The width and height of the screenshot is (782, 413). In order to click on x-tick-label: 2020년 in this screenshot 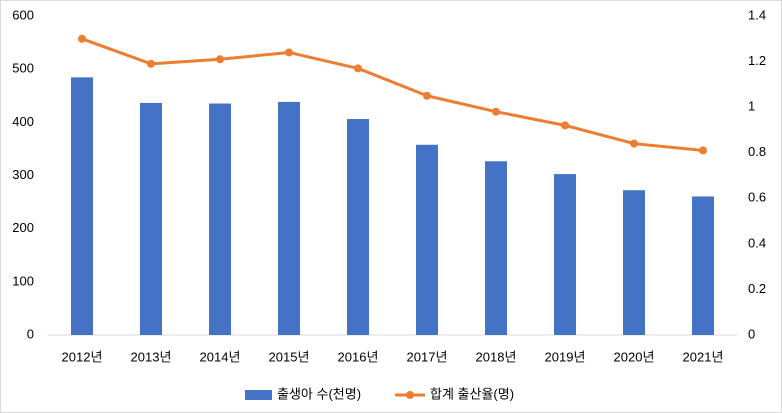, I will do `click(634, 356)`.